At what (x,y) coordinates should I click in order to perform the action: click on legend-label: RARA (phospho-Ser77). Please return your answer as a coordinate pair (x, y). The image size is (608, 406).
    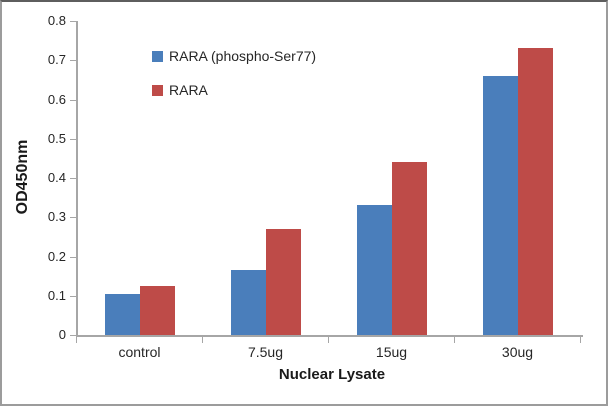
    Looking at the image, I should click on (243, 56).